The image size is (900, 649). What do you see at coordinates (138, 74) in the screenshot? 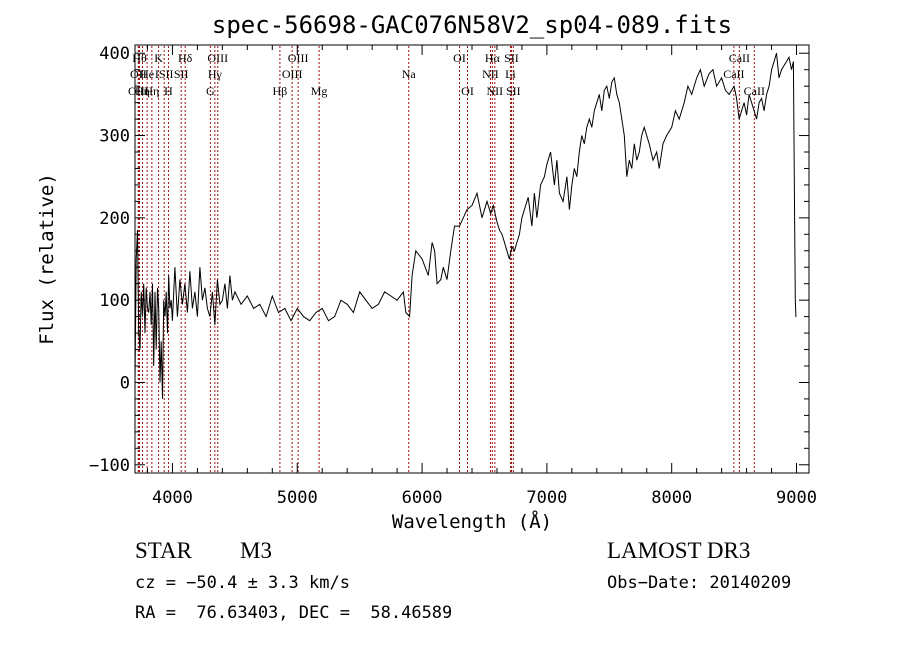
I see `marker-label: OII` at bounding box center [138, 74].